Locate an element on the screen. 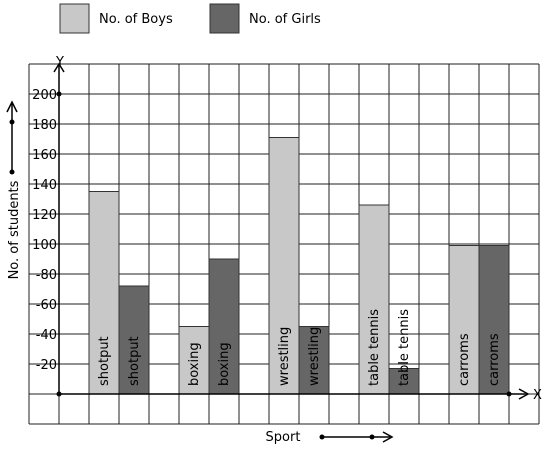  legend-swatch-boys is located at coordinates (74, 18).